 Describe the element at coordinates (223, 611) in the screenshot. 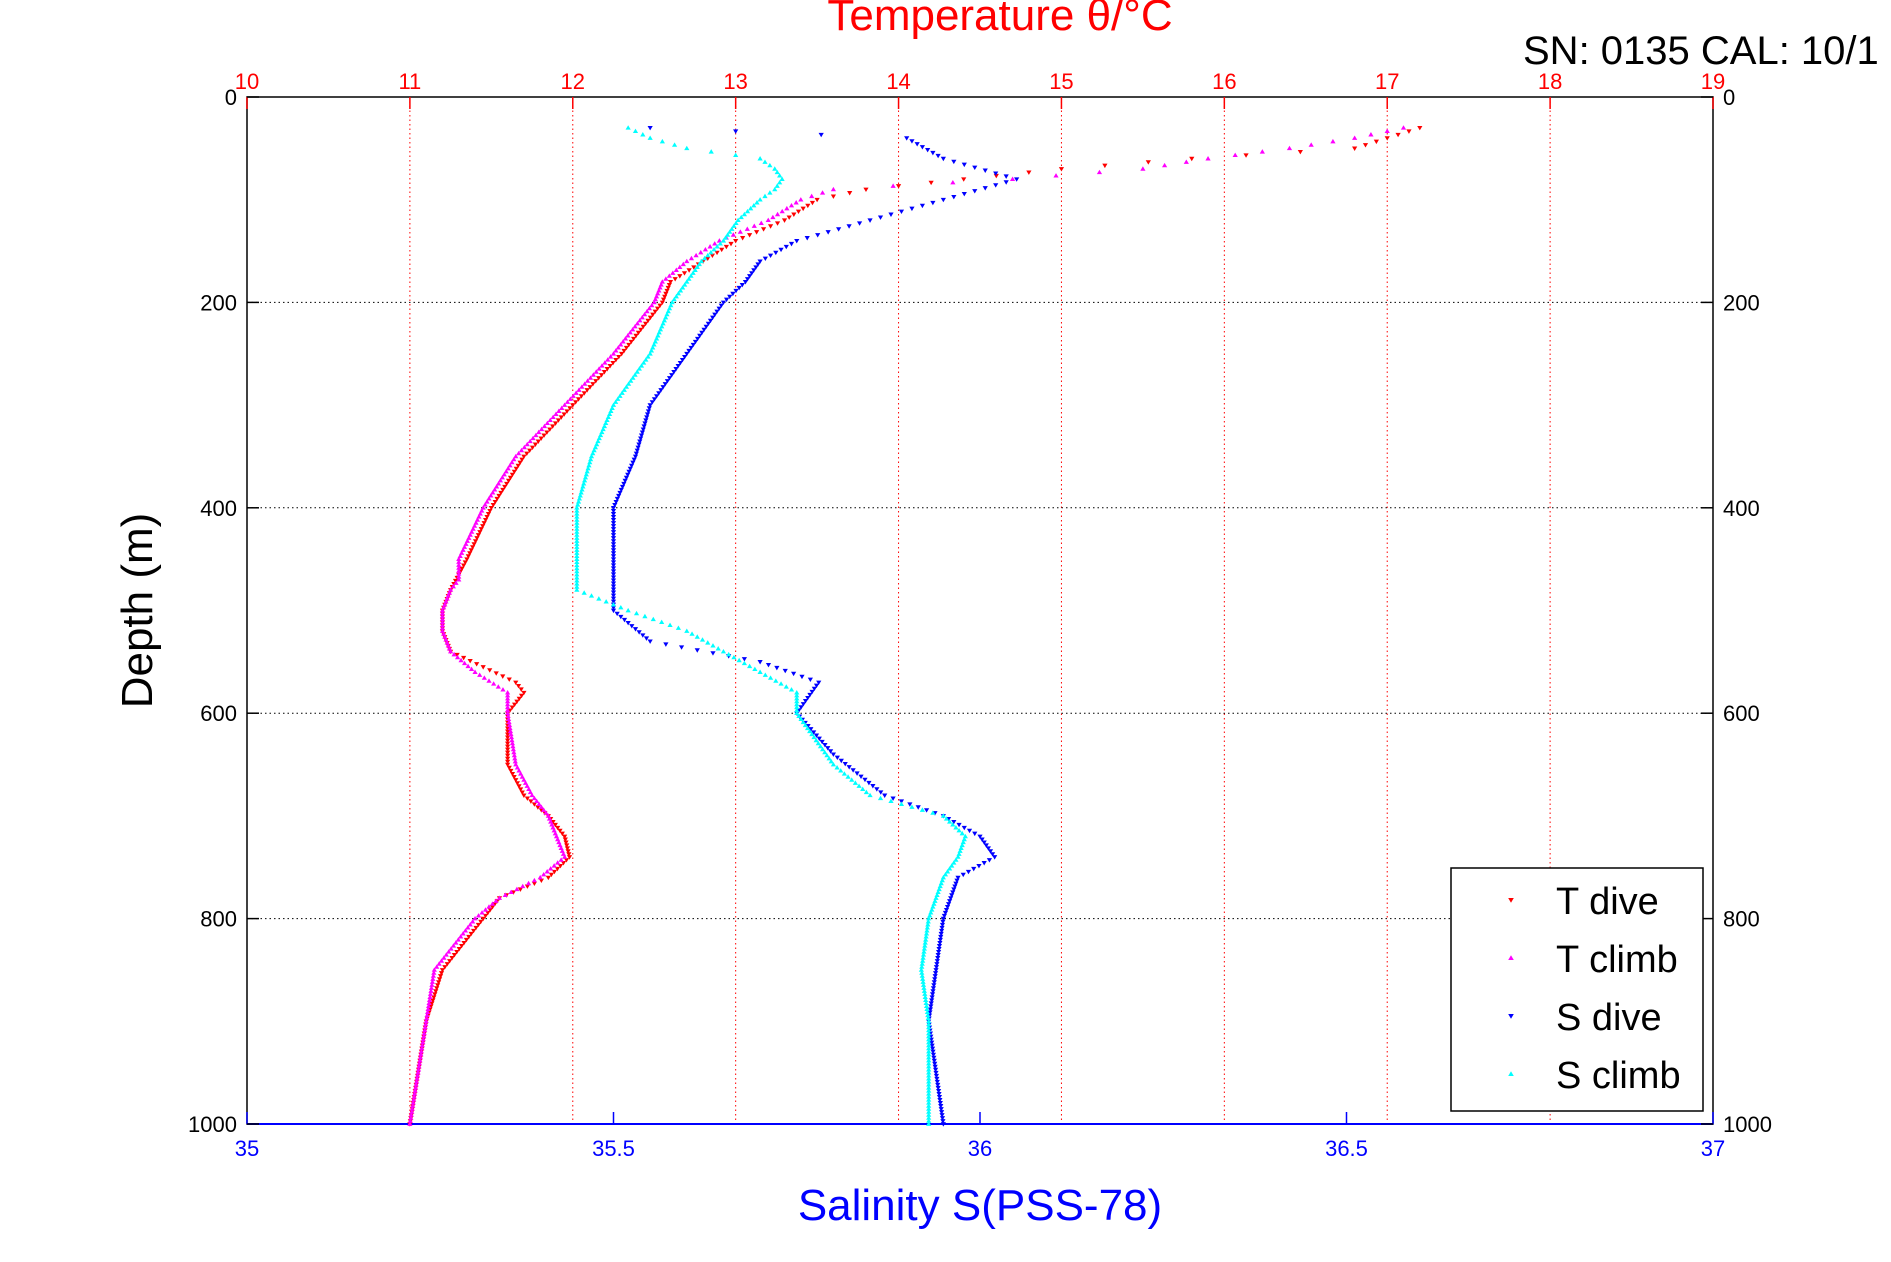

I see `depth-axis-left: 0 200 400 600 800 1000` at that location.